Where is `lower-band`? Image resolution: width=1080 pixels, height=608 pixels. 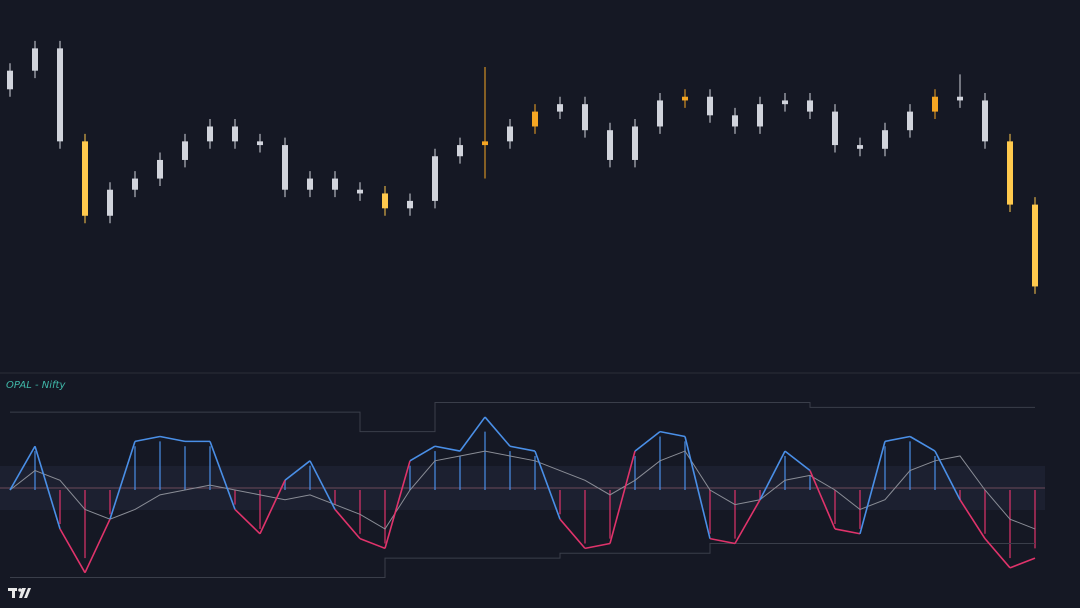 lower-band is located at coordinates (522, 561).